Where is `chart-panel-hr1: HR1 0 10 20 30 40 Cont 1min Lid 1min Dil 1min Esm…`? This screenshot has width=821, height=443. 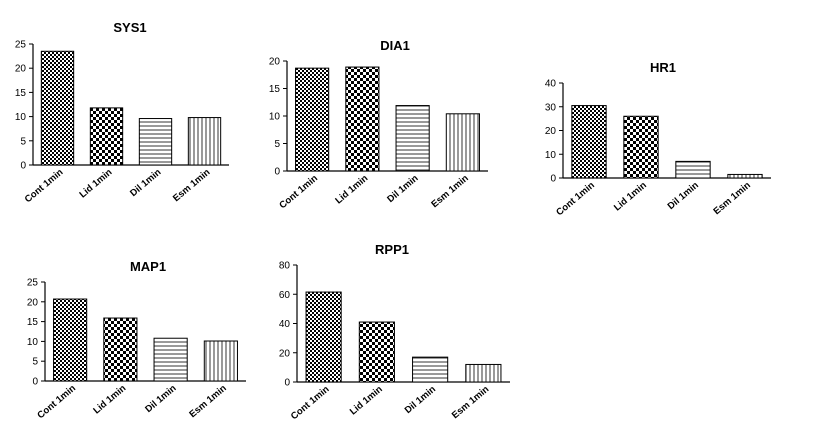 chart-panel-hr1: HR1 0 10 20 30 40 Cont 1min Lid 1min Dil 1min Esm… is located at coordinates (658, 139).